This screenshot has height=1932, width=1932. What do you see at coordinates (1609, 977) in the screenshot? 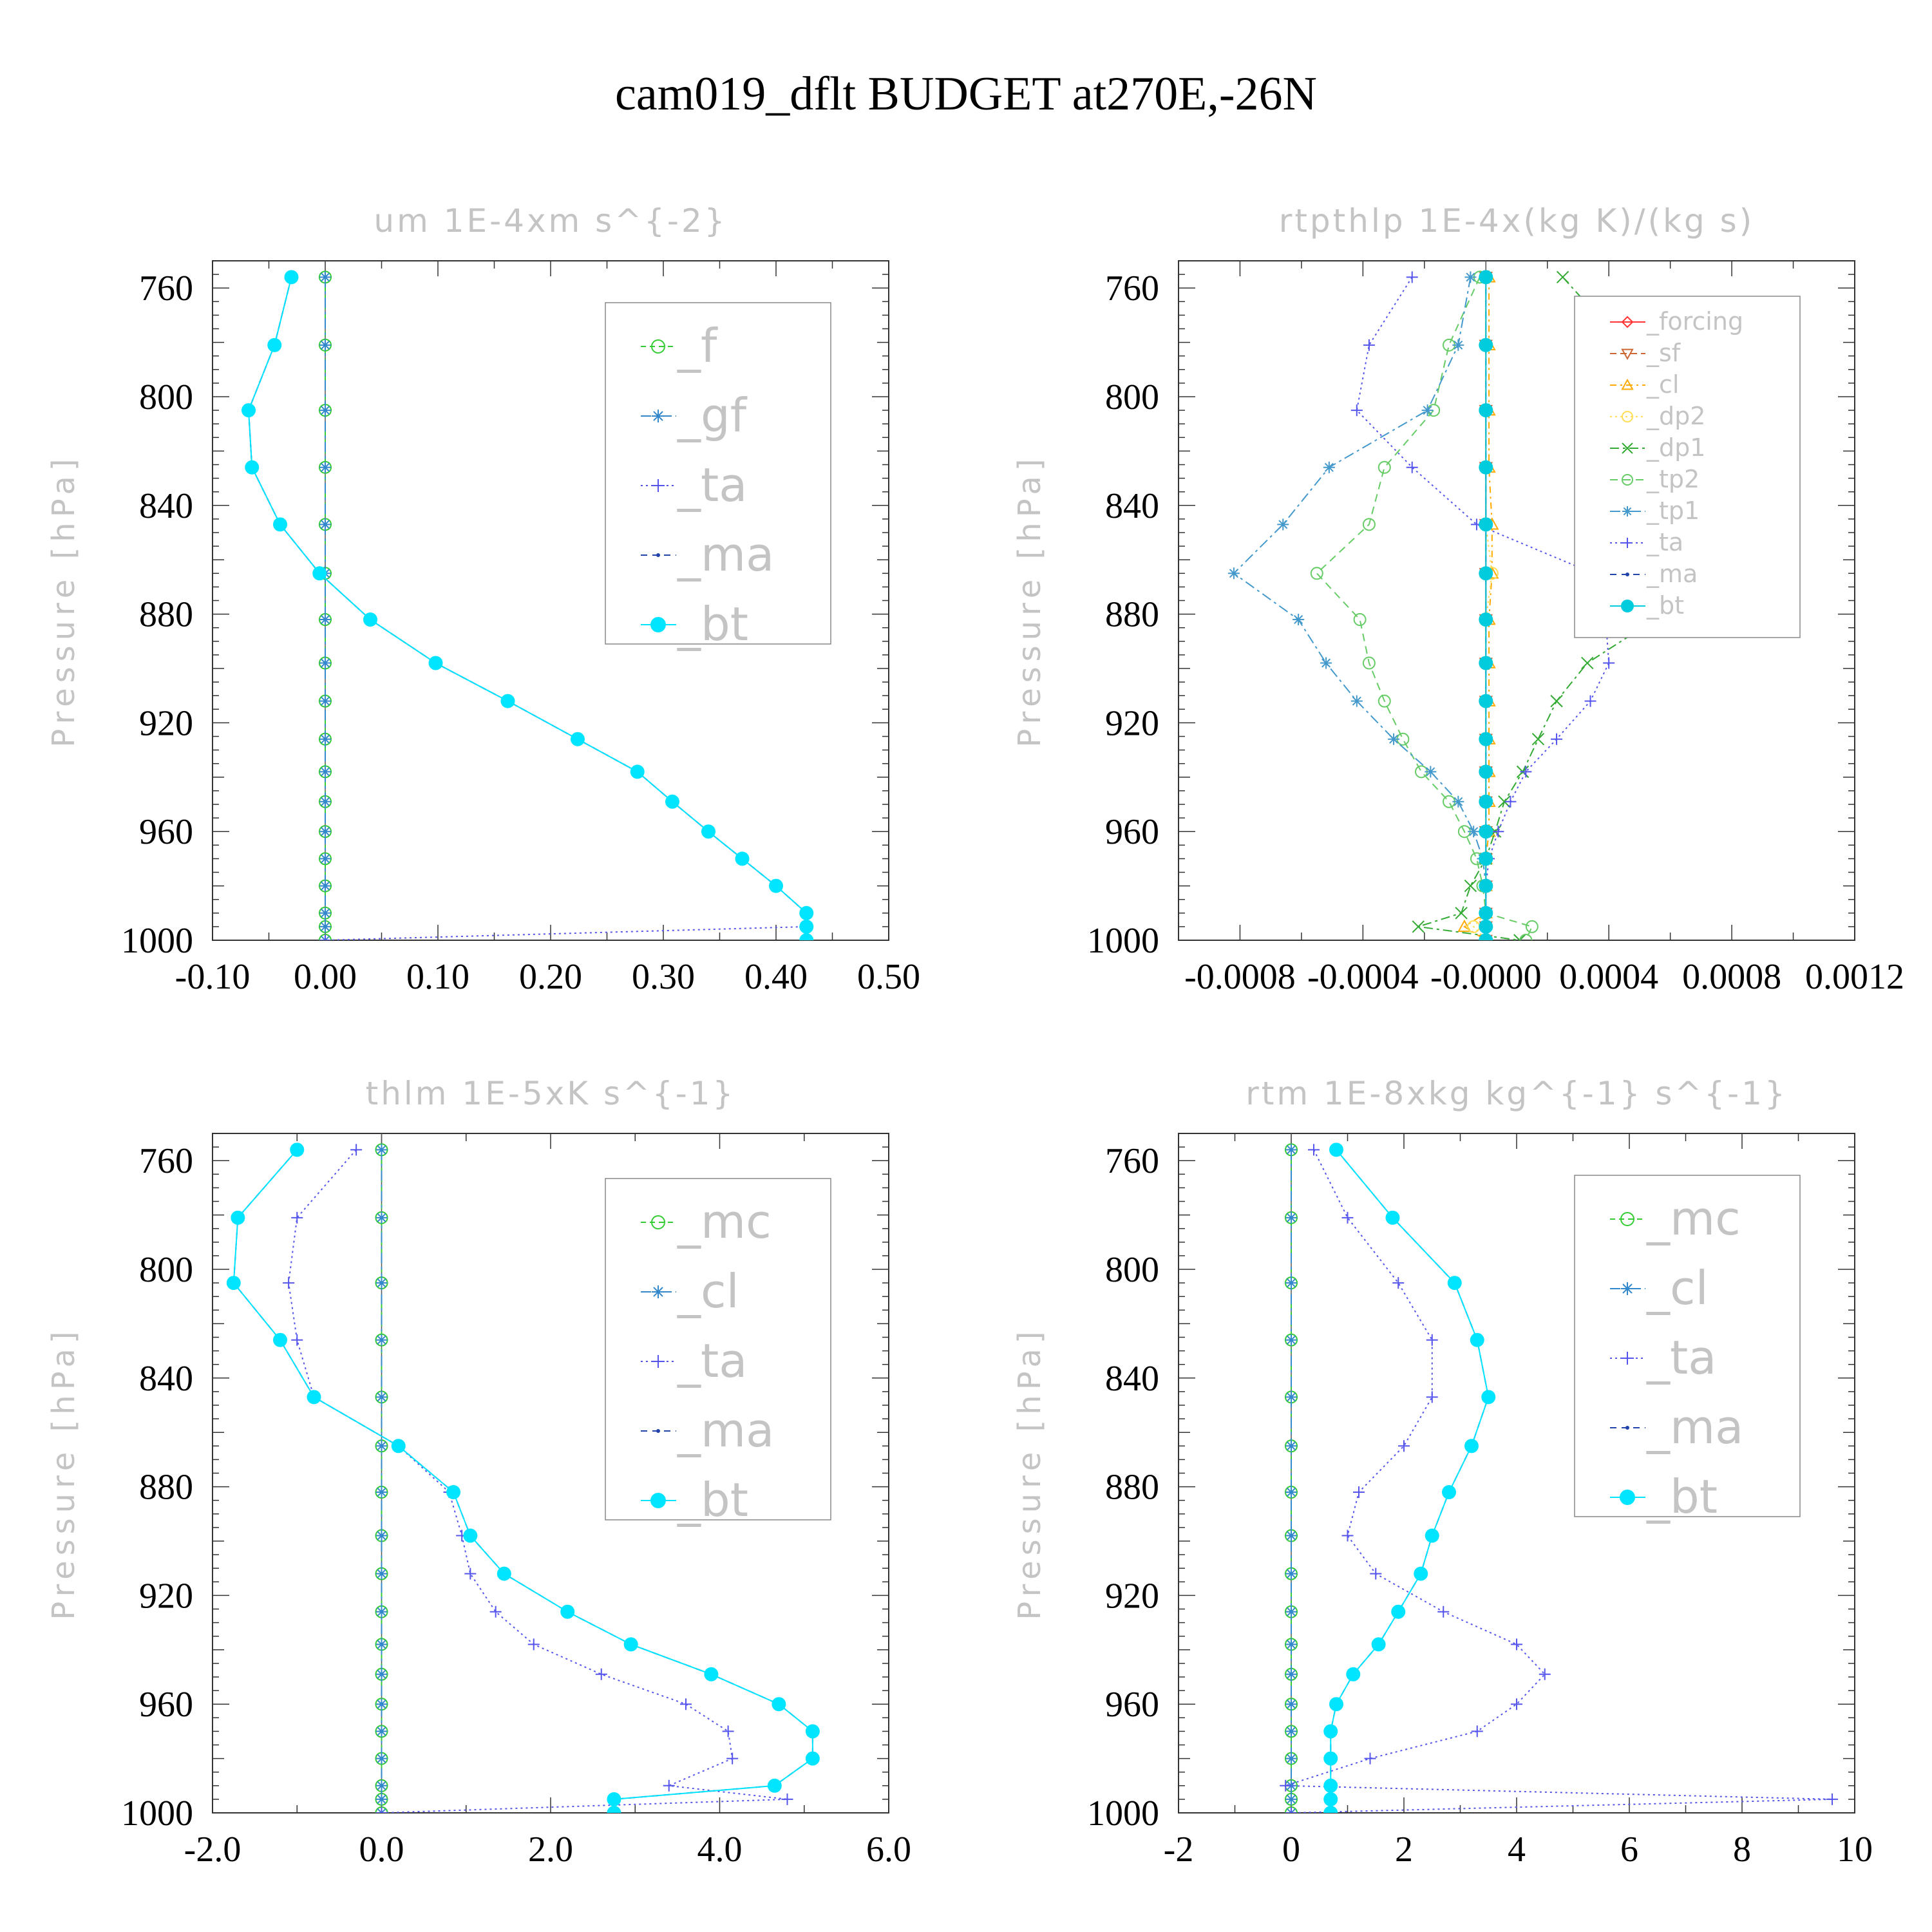
I see `x-tick-label: 0.0004` at bounding box center [1609, 977].